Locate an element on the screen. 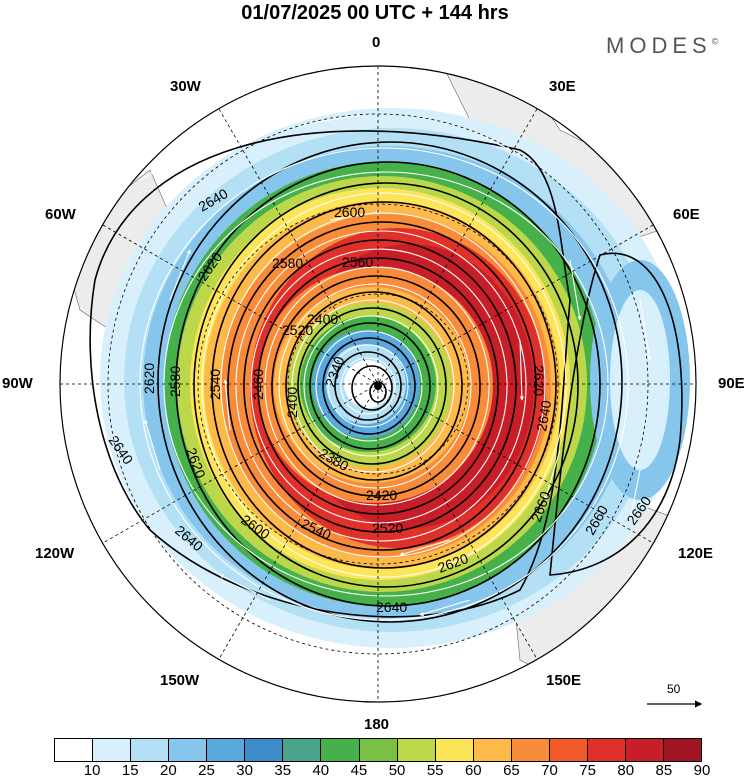  colorbar-tick-label: 50 is located at coordinates (397, 770).